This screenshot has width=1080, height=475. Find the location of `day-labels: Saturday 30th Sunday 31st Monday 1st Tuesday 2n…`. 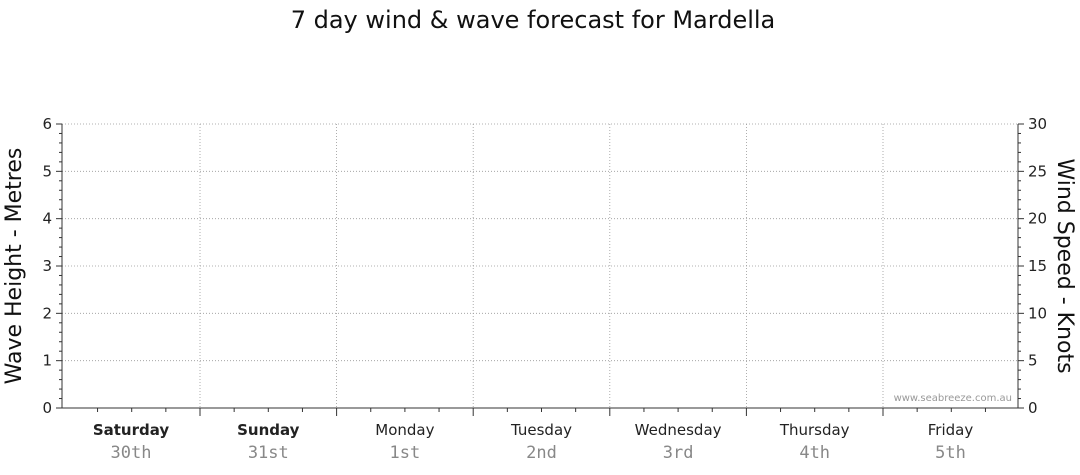

day-labels: Saturday 30th Sunday 31st Monday 1st Tuesday 2n… is located at coordinates (533, 442).